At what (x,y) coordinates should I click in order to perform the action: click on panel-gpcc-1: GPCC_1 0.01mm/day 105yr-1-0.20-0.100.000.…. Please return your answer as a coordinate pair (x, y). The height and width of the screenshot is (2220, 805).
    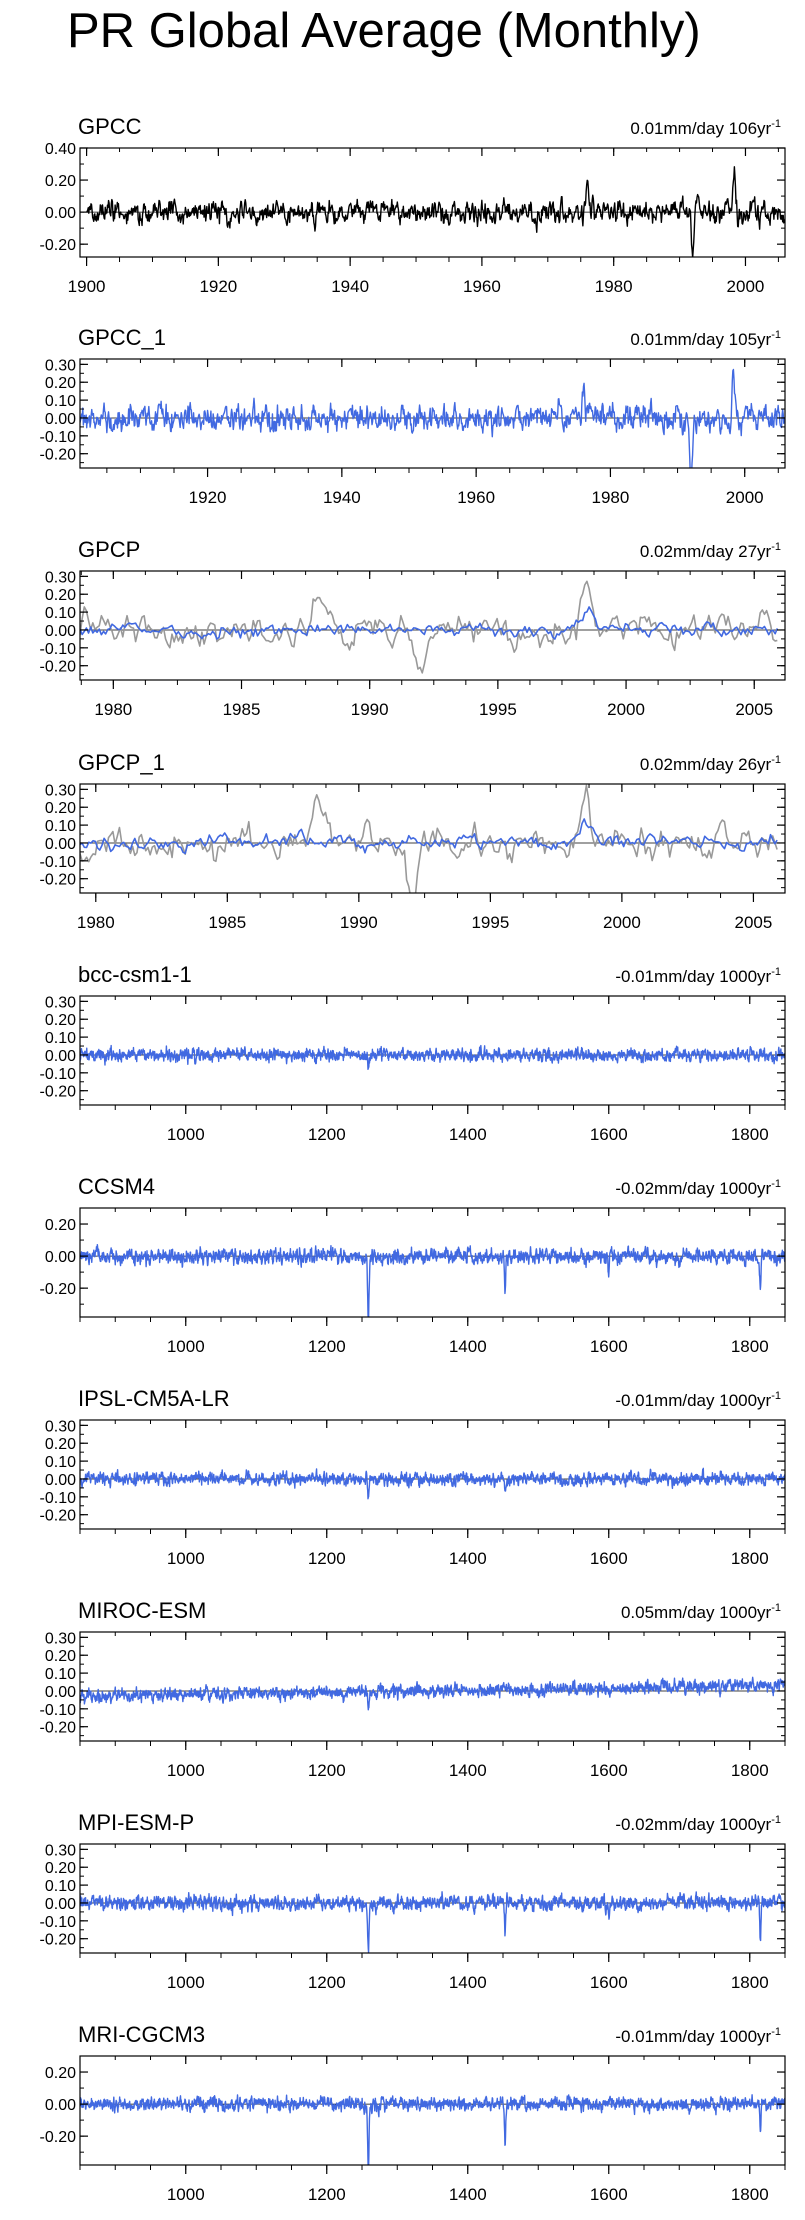
    Looking at the image, I should click on (413, 416).